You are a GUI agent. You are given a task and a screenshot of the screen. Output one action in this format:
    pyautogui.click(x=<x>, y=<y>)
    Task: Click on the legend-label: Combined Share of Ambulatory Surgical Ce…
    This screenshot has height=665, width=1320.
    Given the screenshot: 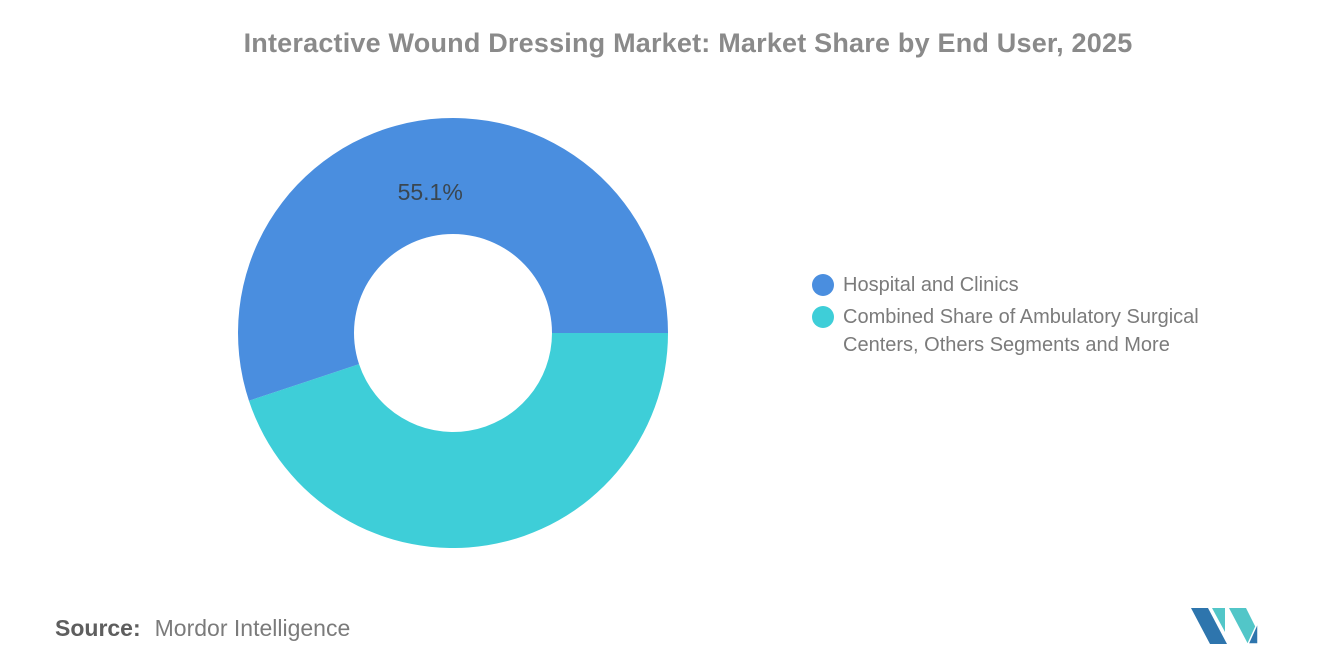 What is the action you would take?
    pyautogui.click(x=1021, y=331)
    